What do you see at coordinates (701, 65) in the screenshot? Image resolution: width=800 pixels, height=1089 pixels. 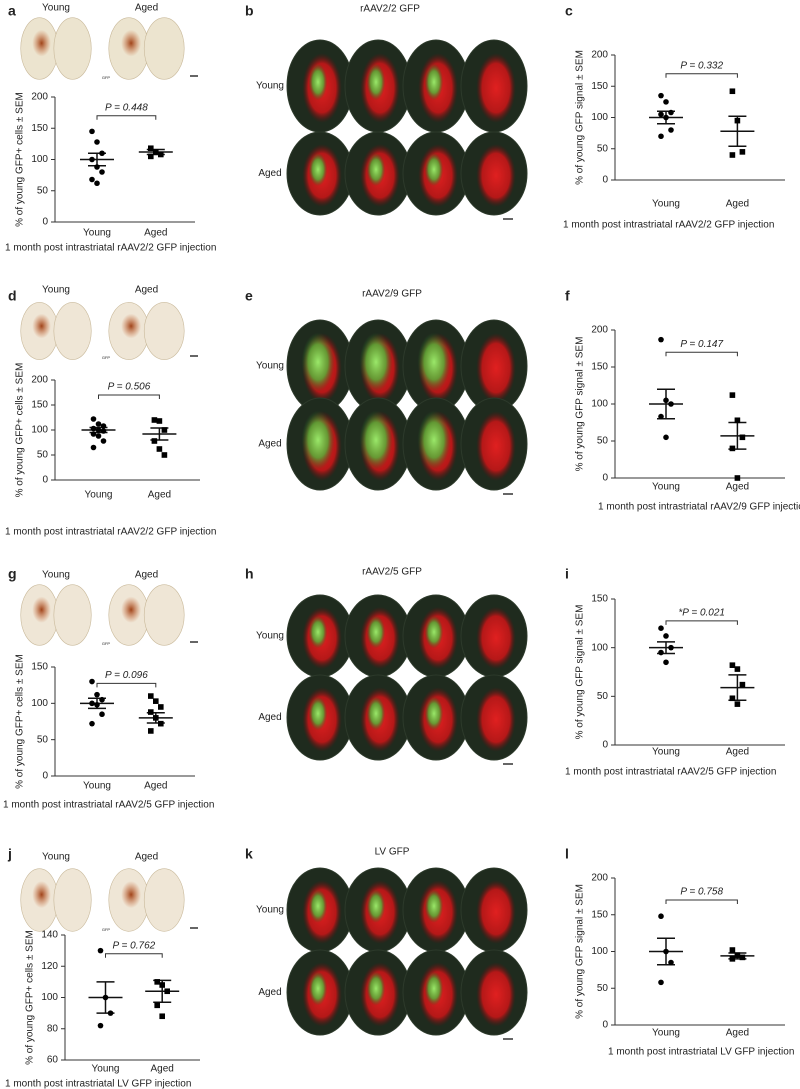 I see `p-value: P = 0.332` at bounding box center [701, 65].